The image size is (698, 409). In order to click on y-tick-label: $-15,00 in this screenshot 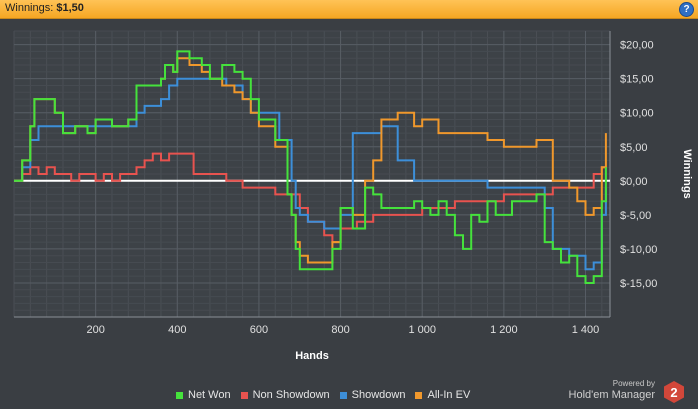, I will do `click(638, 284)`.